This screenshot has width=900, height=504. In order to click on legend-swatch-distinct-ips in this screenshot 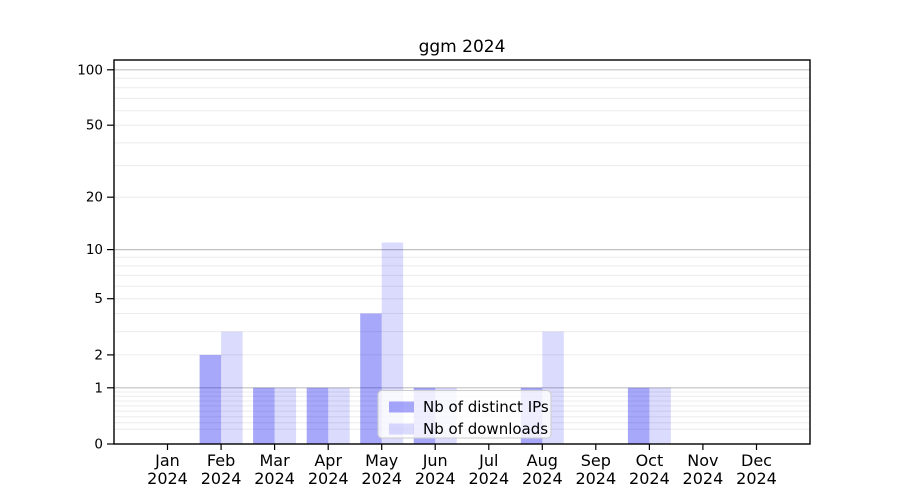, I will do `click(401, 407)`.